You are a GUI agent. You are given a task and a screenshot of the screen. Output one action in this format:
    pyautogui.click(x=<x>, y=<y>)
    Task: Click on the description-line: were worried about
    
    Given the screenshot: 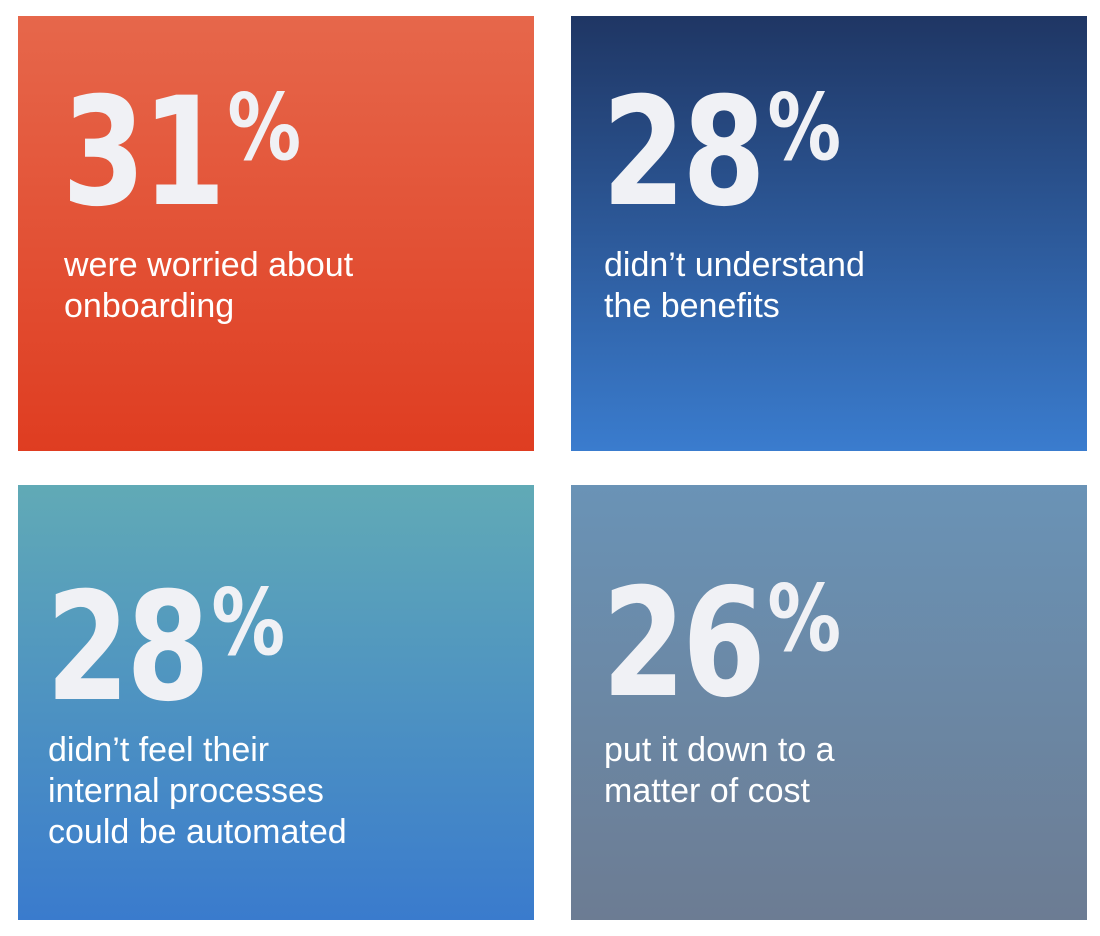 What is the action you would take?
    pyautogui.click(x=209, y=265)
    